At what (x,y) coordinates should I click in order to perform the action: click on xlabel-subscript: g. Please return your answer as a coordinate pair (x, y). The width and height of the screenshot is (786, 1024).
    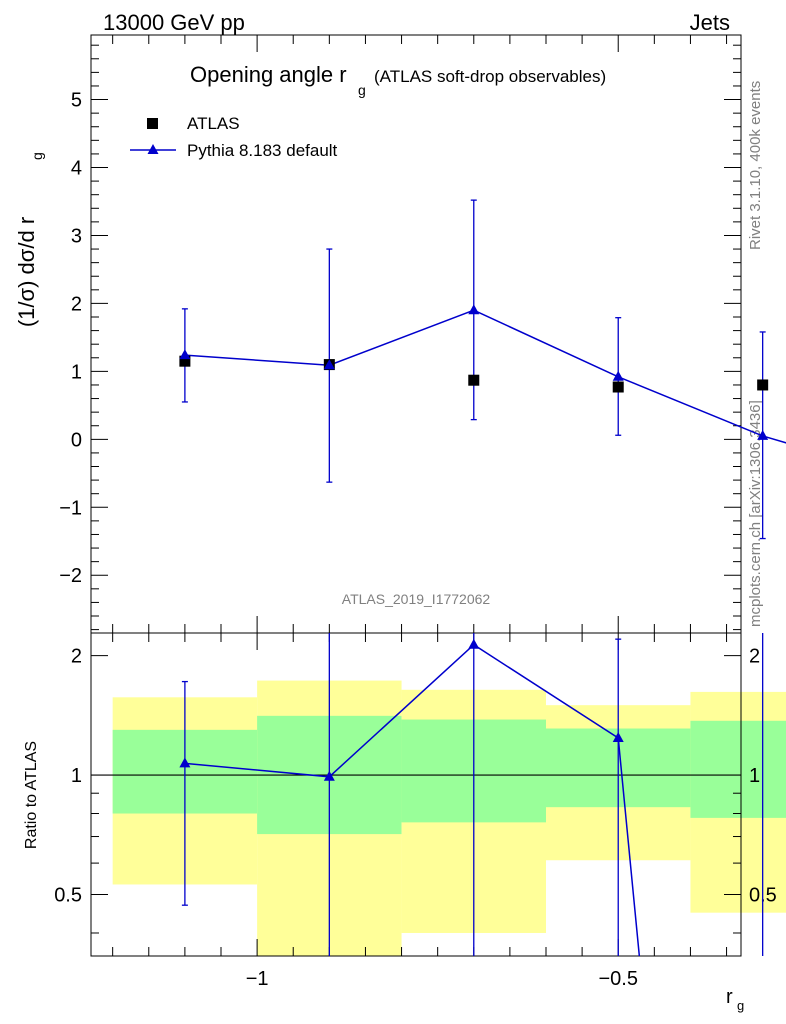
    Looking at the image, I should click on (740, 1005).